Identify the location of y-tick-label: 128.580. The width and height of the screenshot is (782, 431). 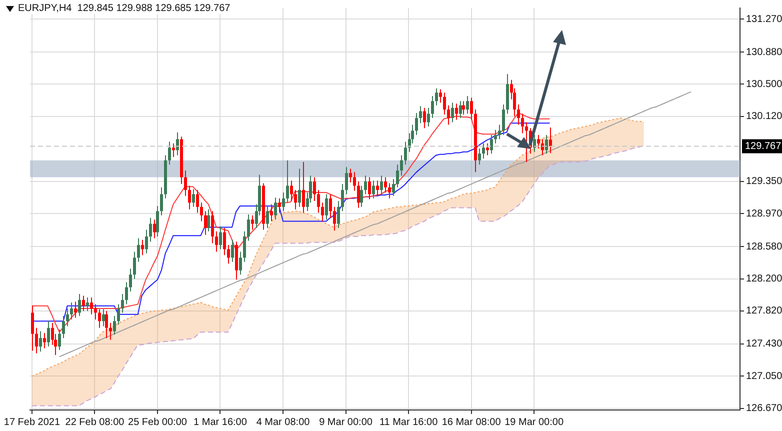
(764, 246).